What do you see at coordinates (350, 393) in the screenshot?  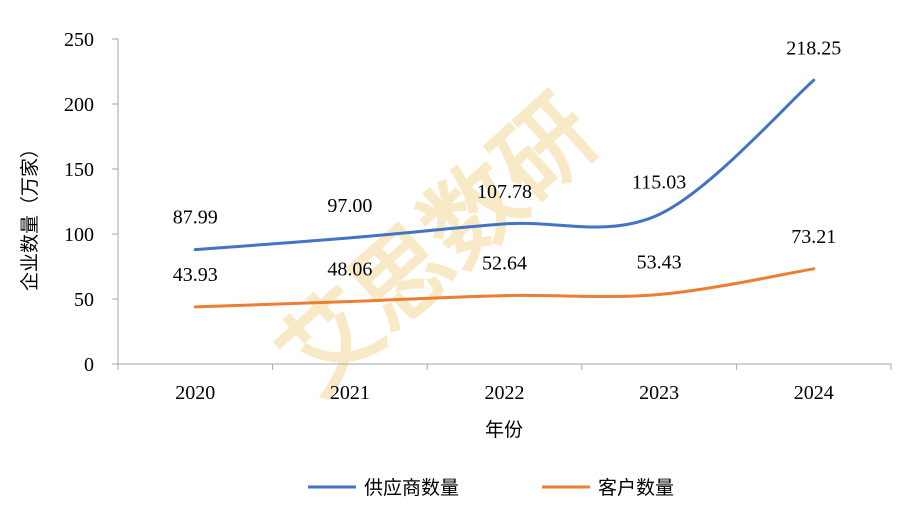 I see `x-tick-label: 2021` at bounding box center [350, 393].